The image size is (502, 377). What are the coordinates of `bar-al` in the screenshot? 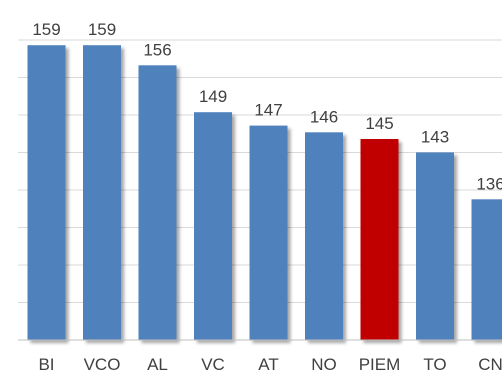 It's located at (157, 203).